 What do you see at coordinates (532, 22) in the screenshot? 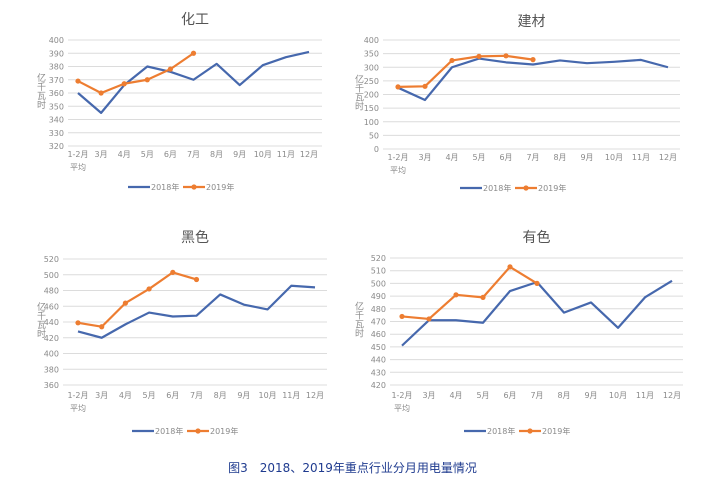
I see `chart-title: 建材` at bounding box center [532, 22].